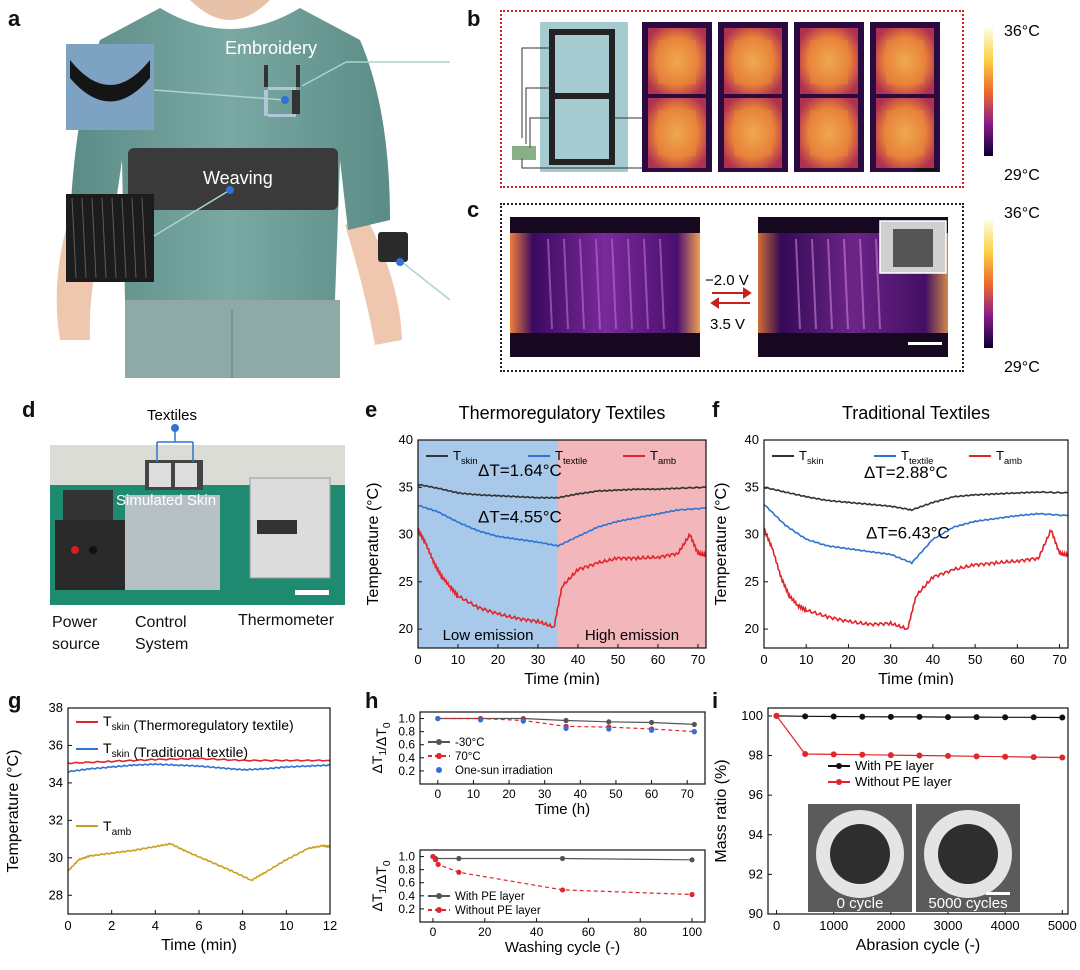 This screenshot has width=1080, height=970. What do you see at coordinates (56, 744) in the screenshot?
I see `y-tick-label: 36` at bounding box center [56, 744].